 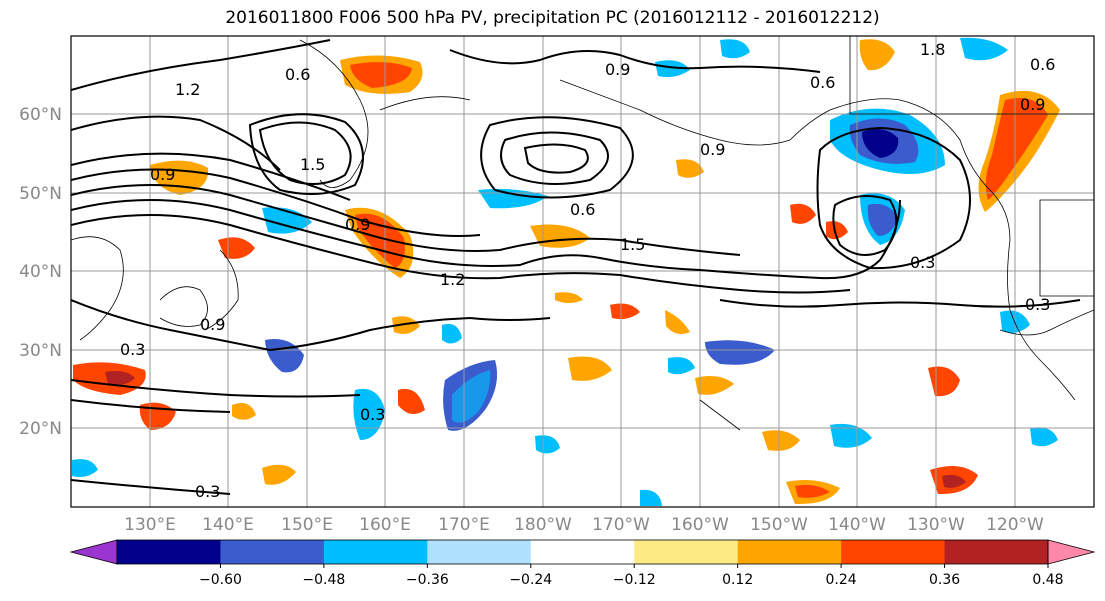 I want to click on colorbar-tick-label: −0.60, so click(x=220, y=580).